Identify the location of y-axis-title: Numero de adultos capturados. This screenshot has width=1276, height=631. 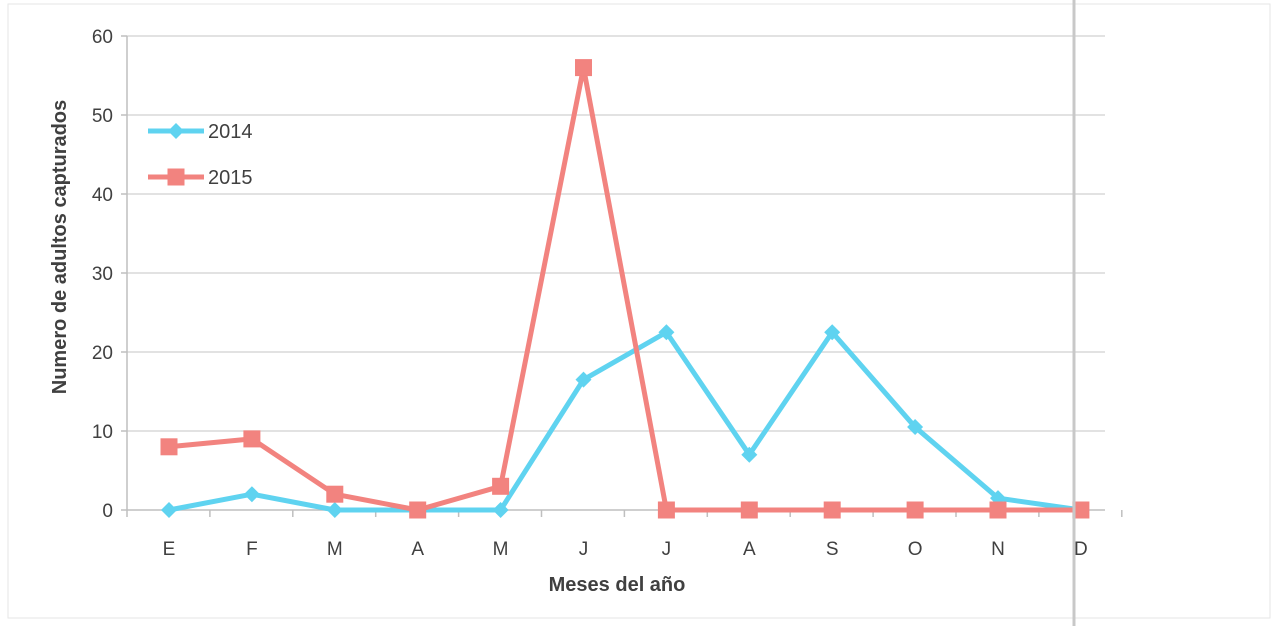
(60, 247).